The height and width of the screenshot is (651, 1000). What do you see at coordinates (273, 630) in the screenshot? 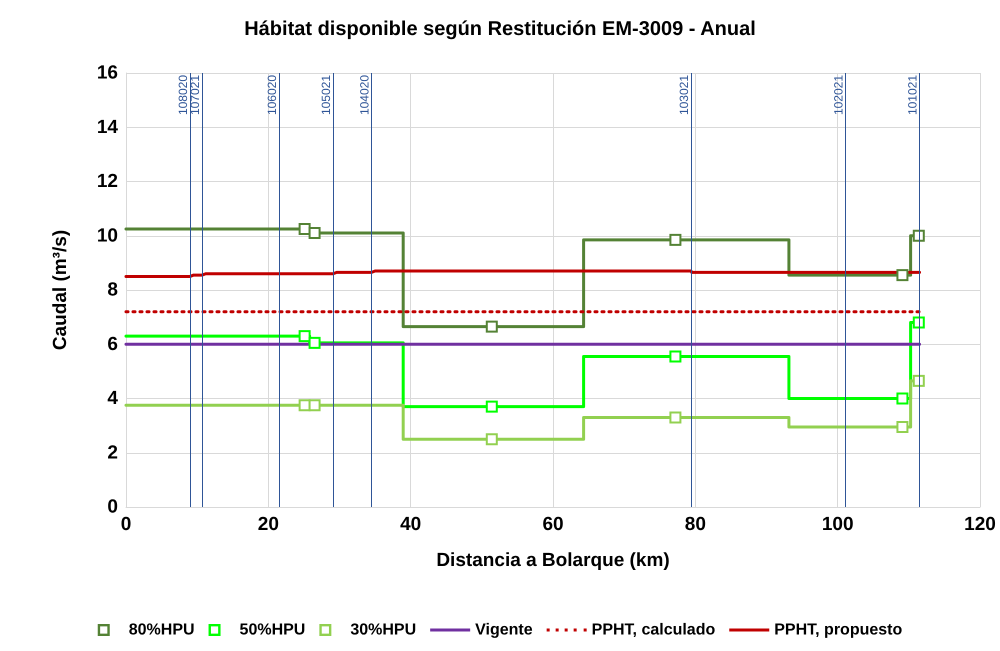
I see `legend-label: 50%HPU` at bounding box center [273, 630].